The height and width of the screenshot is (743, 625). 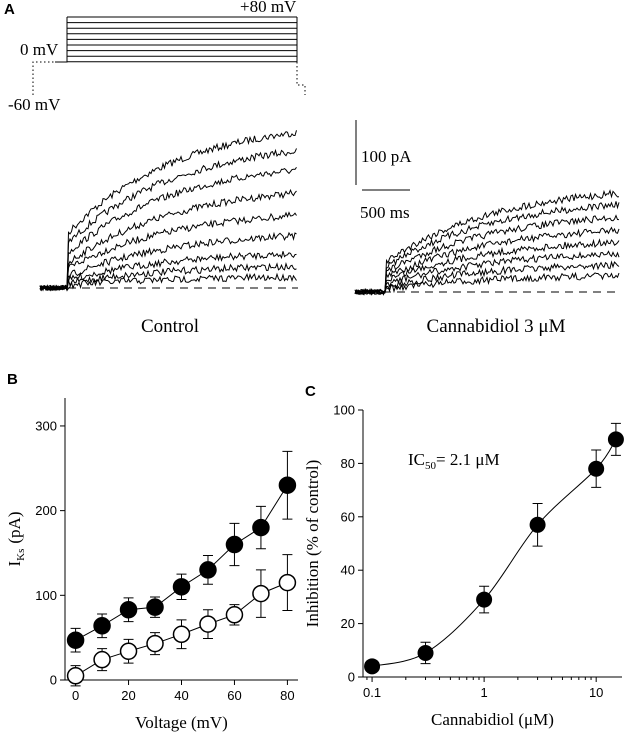 What do you see at coordinates (14, 527) in the screenshot?
I see `y-axis-label-unit: (pA)` at bounding box center [14, 527].